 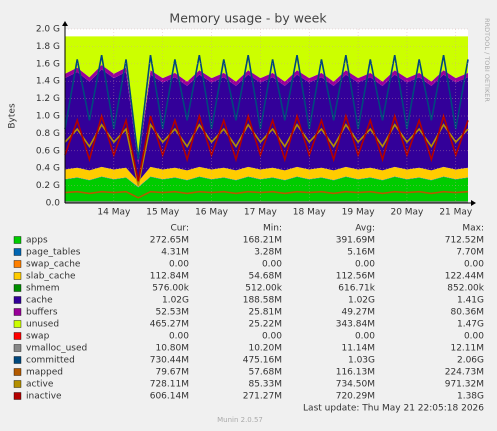 I want to click on y-tick-label: 0.0, so click(x=53, y=204).